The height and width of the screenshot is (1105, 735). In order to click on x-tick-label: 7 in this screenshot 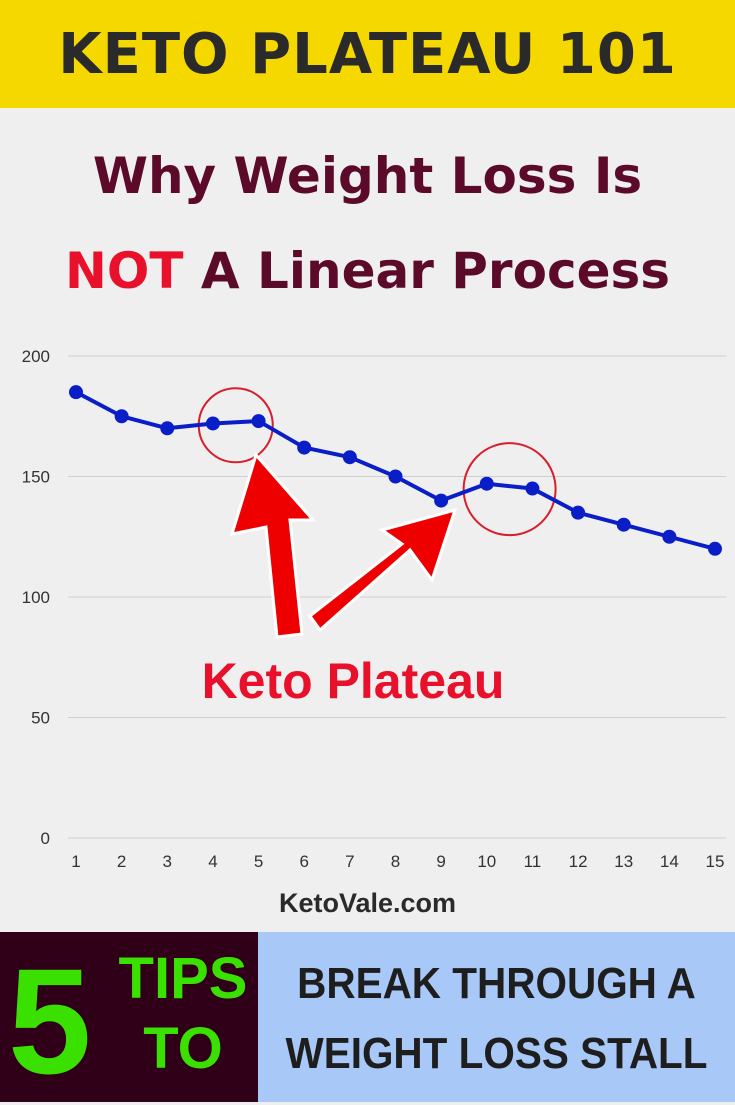, I will do `click(349, 861)`.